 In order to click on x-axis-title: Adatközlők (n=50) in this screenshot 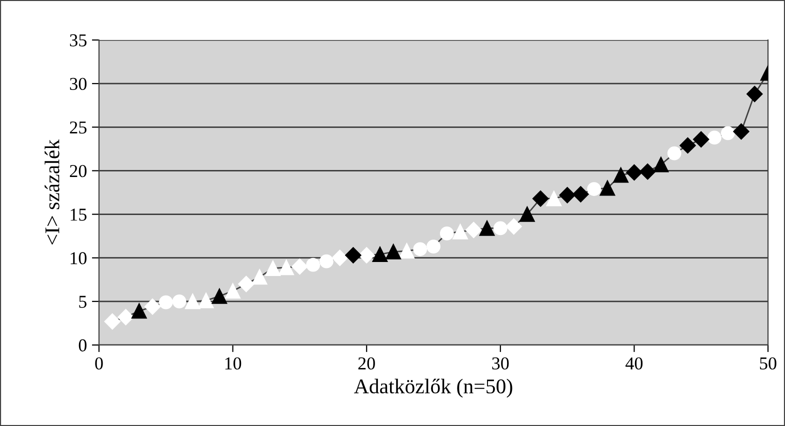, I will do `click(433, 388)`.